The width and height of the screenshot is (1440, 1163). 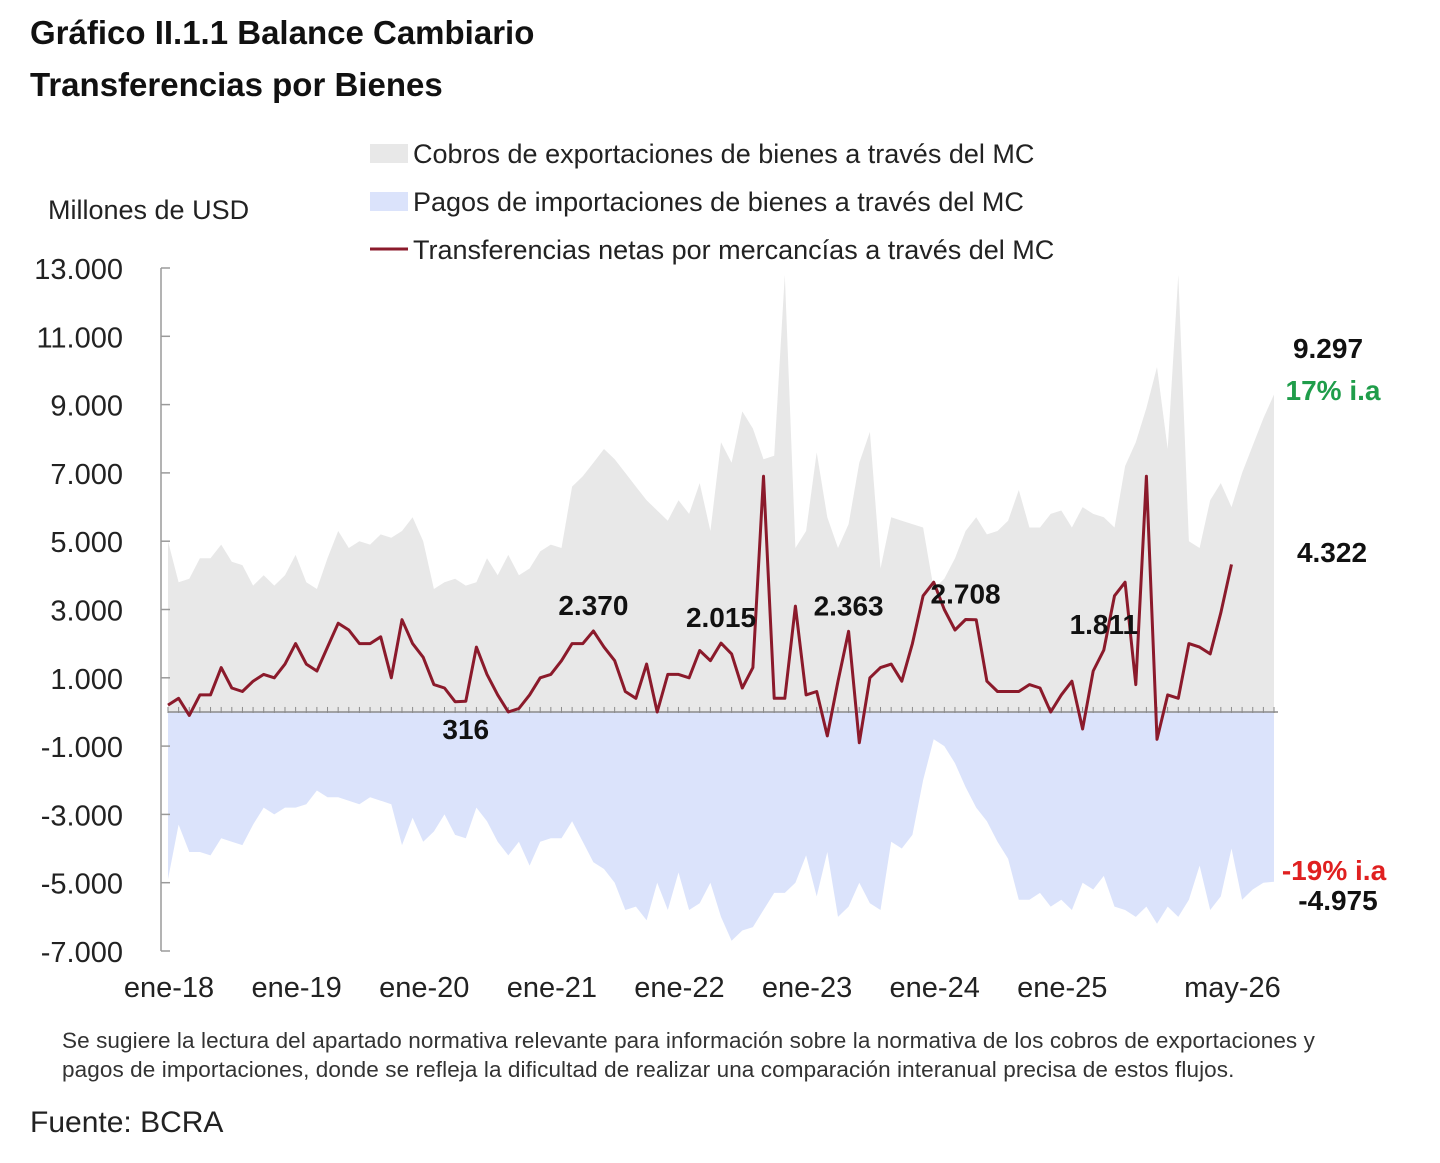 I want to click on end-label: -19% i.a, so click(x=1334, y=870).